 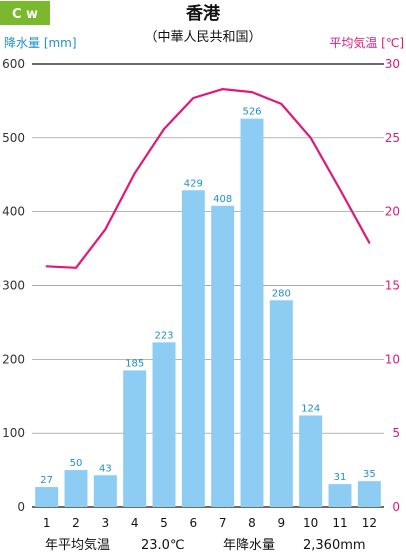 I want to click on left-tick-label: 600, so click(x=13, y=64).